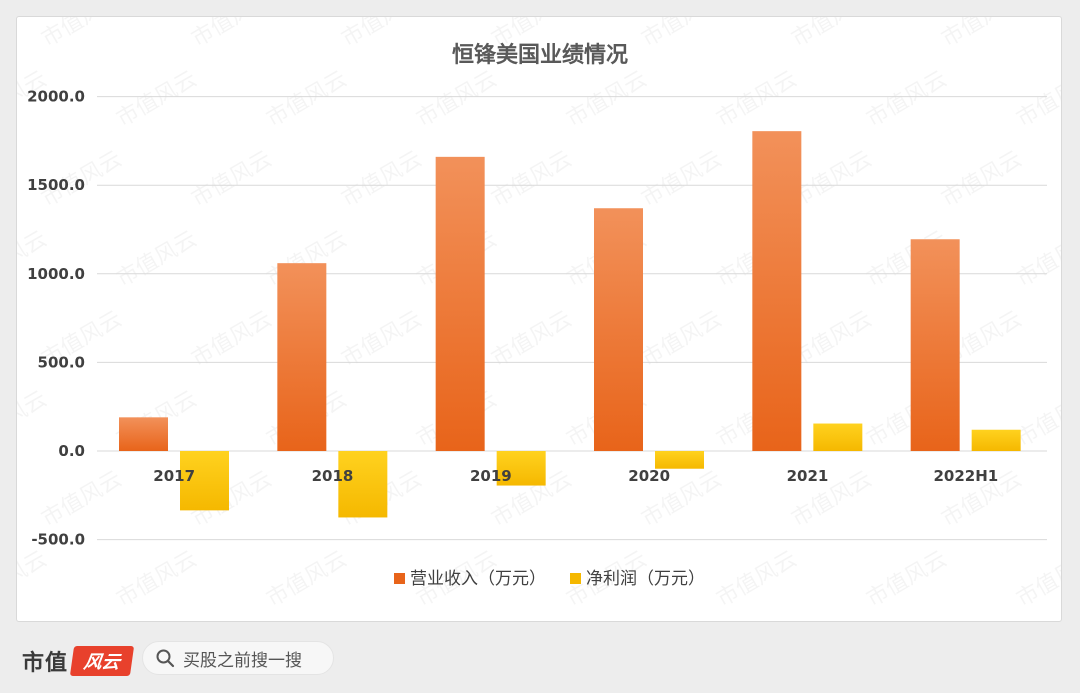 The height and width of the screenshot is (693, 1080). What do you see at coordinates (777, 291) in the screenshot?
I see `bar-revenue-2021` at bounding box center [777, 291].